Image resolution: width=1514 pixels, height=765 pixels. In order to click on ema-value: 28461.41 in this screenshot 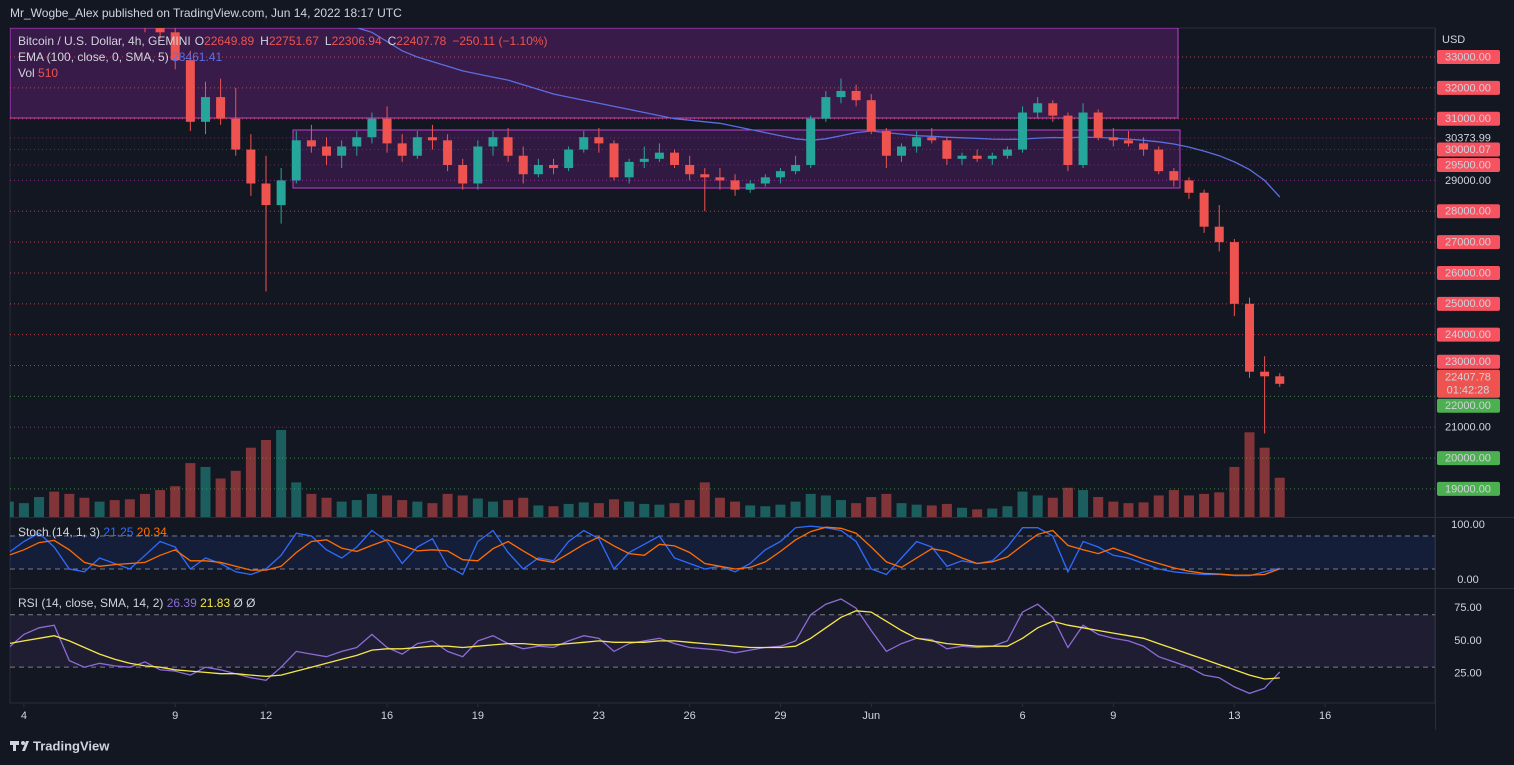, I will do `click(197, 57)`.